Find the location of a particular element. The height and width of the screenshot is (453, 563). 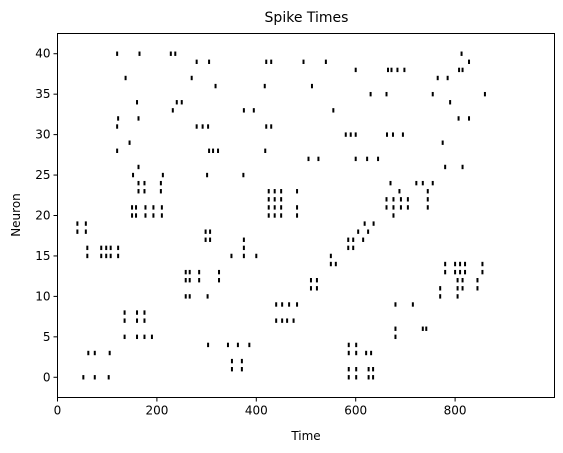

x-tick-label: 800 is located at coordinates (455, 411).